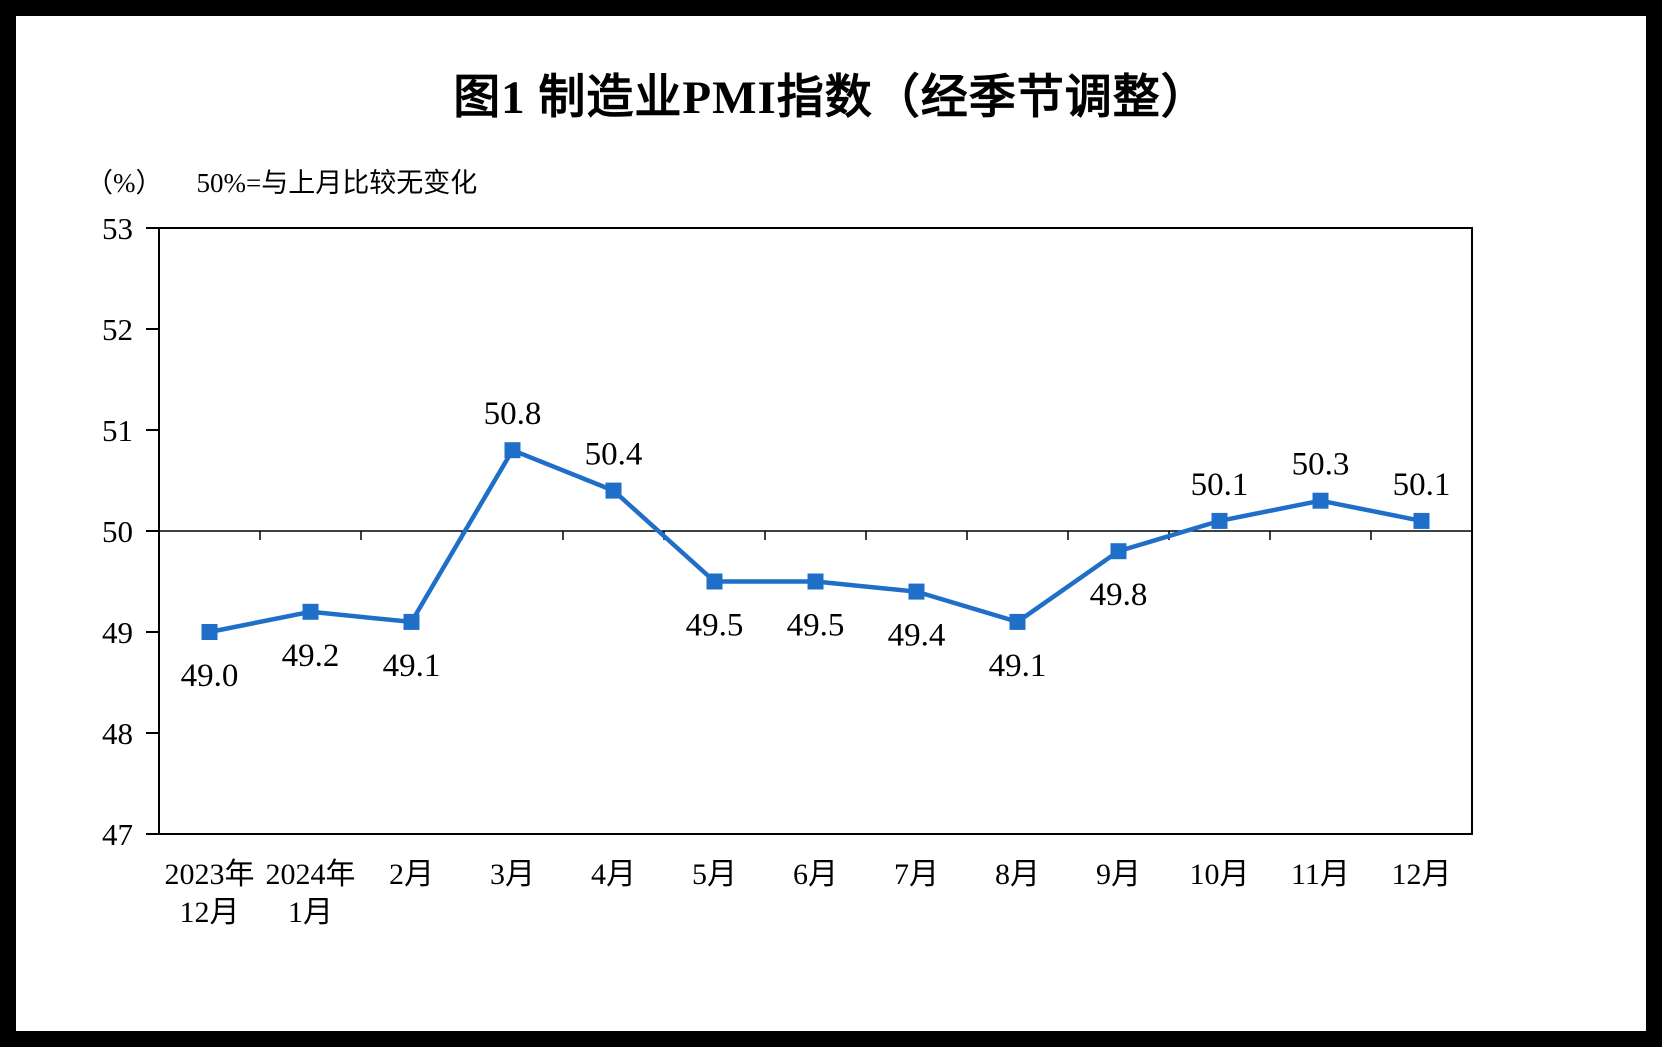  I want to click on data-point-label: 50.8, so click(513, 414).